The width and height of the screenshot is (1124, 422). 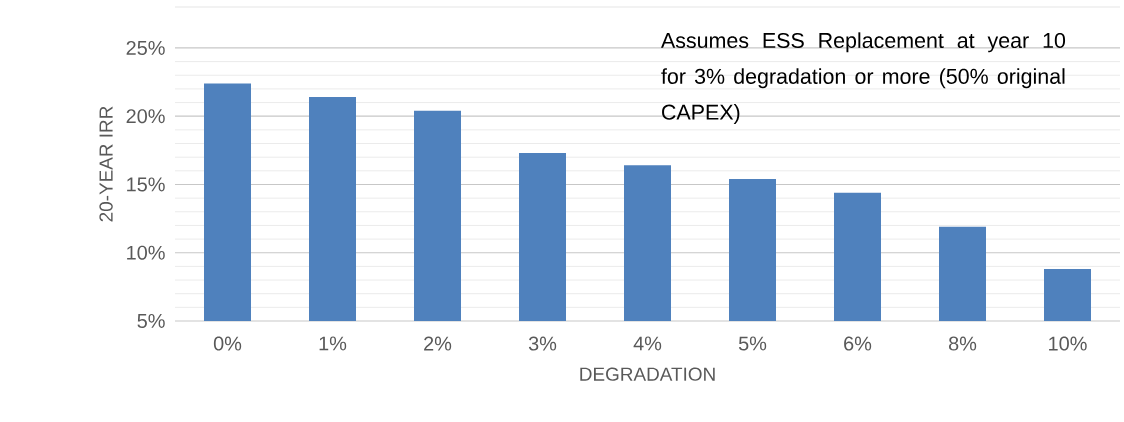 I want to click on y-tick-label: 25%, so click(x=145, y=47).